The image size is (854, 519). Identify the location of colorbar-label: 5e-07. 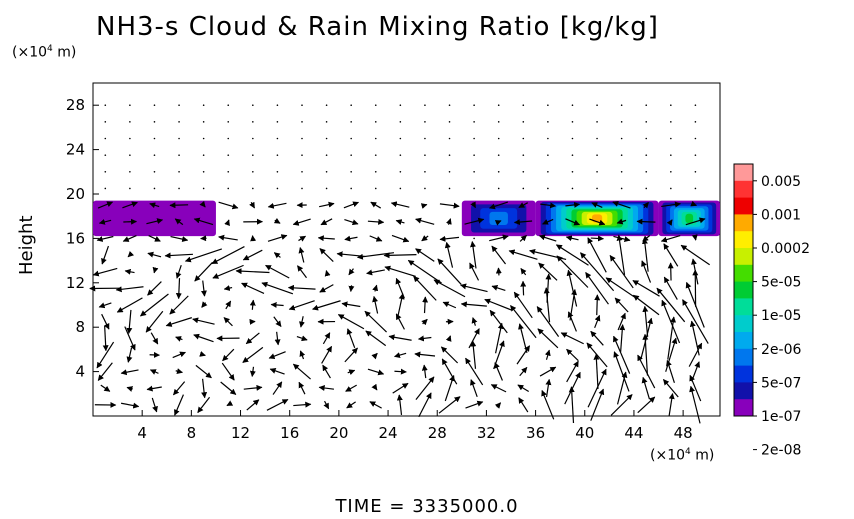
(781, 383).